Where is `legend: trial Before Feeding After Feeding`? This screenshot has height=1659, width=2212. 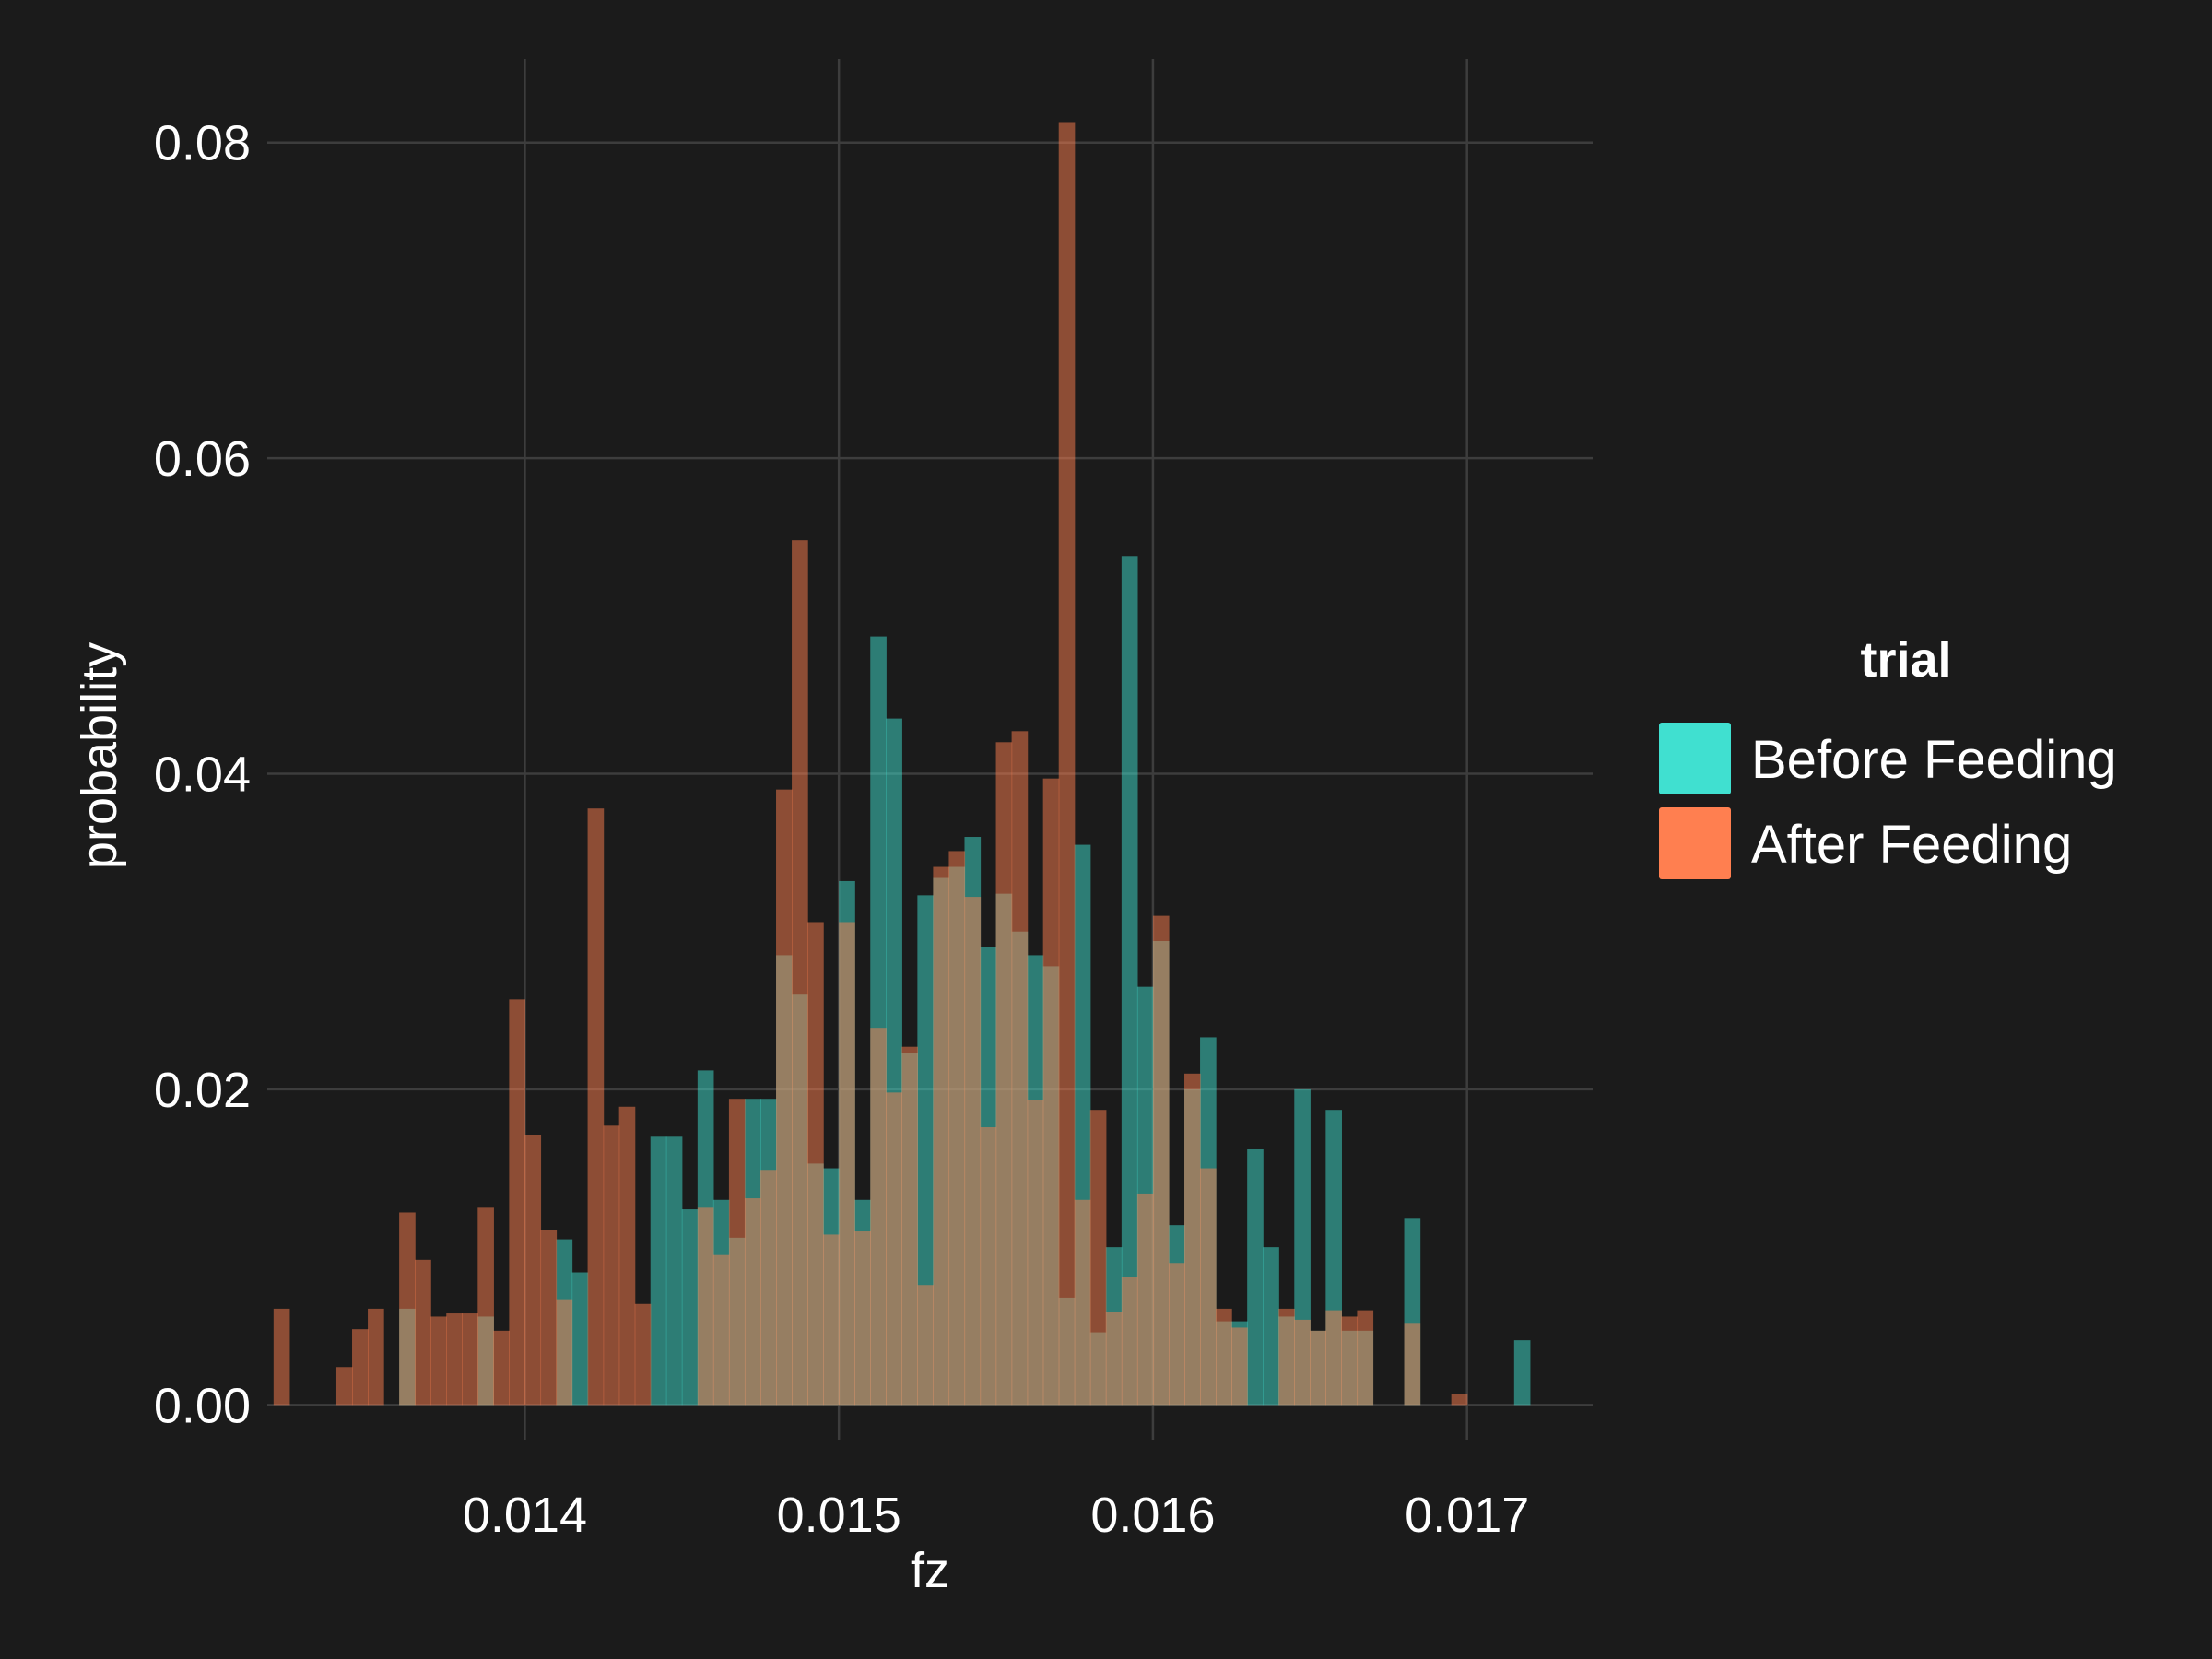 legend: trial Before Feeding After Feeding is located at coordinates (1888, 755).